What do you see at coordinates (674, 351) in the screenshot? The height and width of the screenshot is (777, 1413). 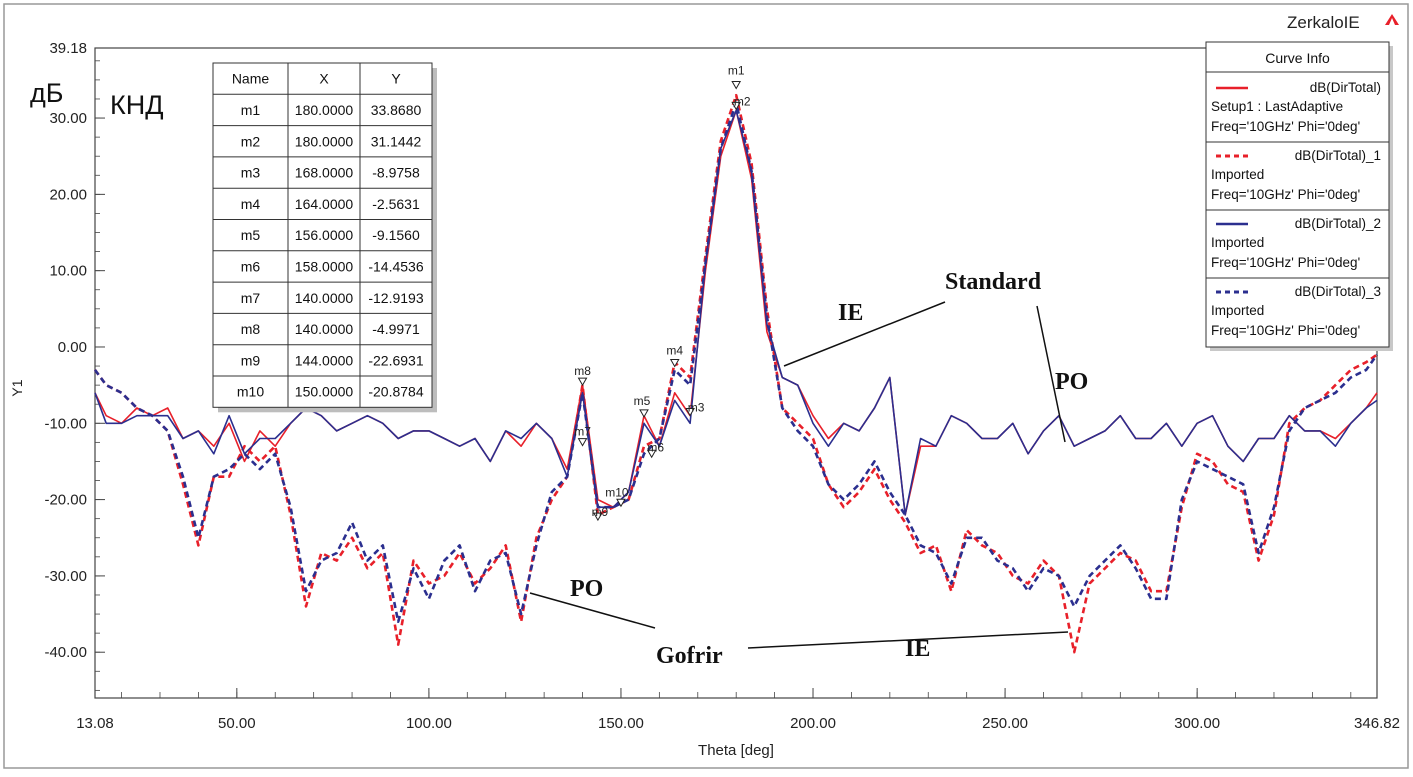 I see `marker-label: m4` at bounding box center [674, 351].